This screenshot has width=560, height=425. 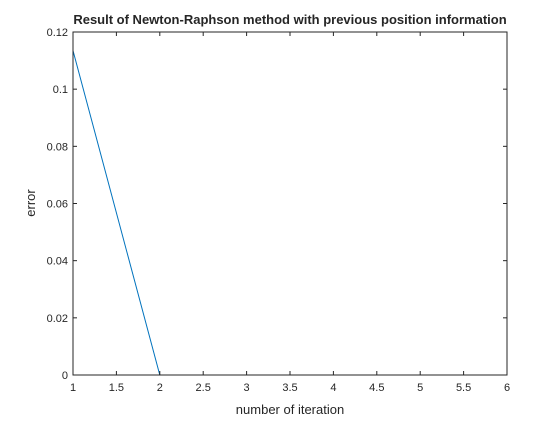 What do you see at coordinates (57, 205) in the screenshot?
I see `y-tick-label: 0.06` at bounding box center [57, 205].